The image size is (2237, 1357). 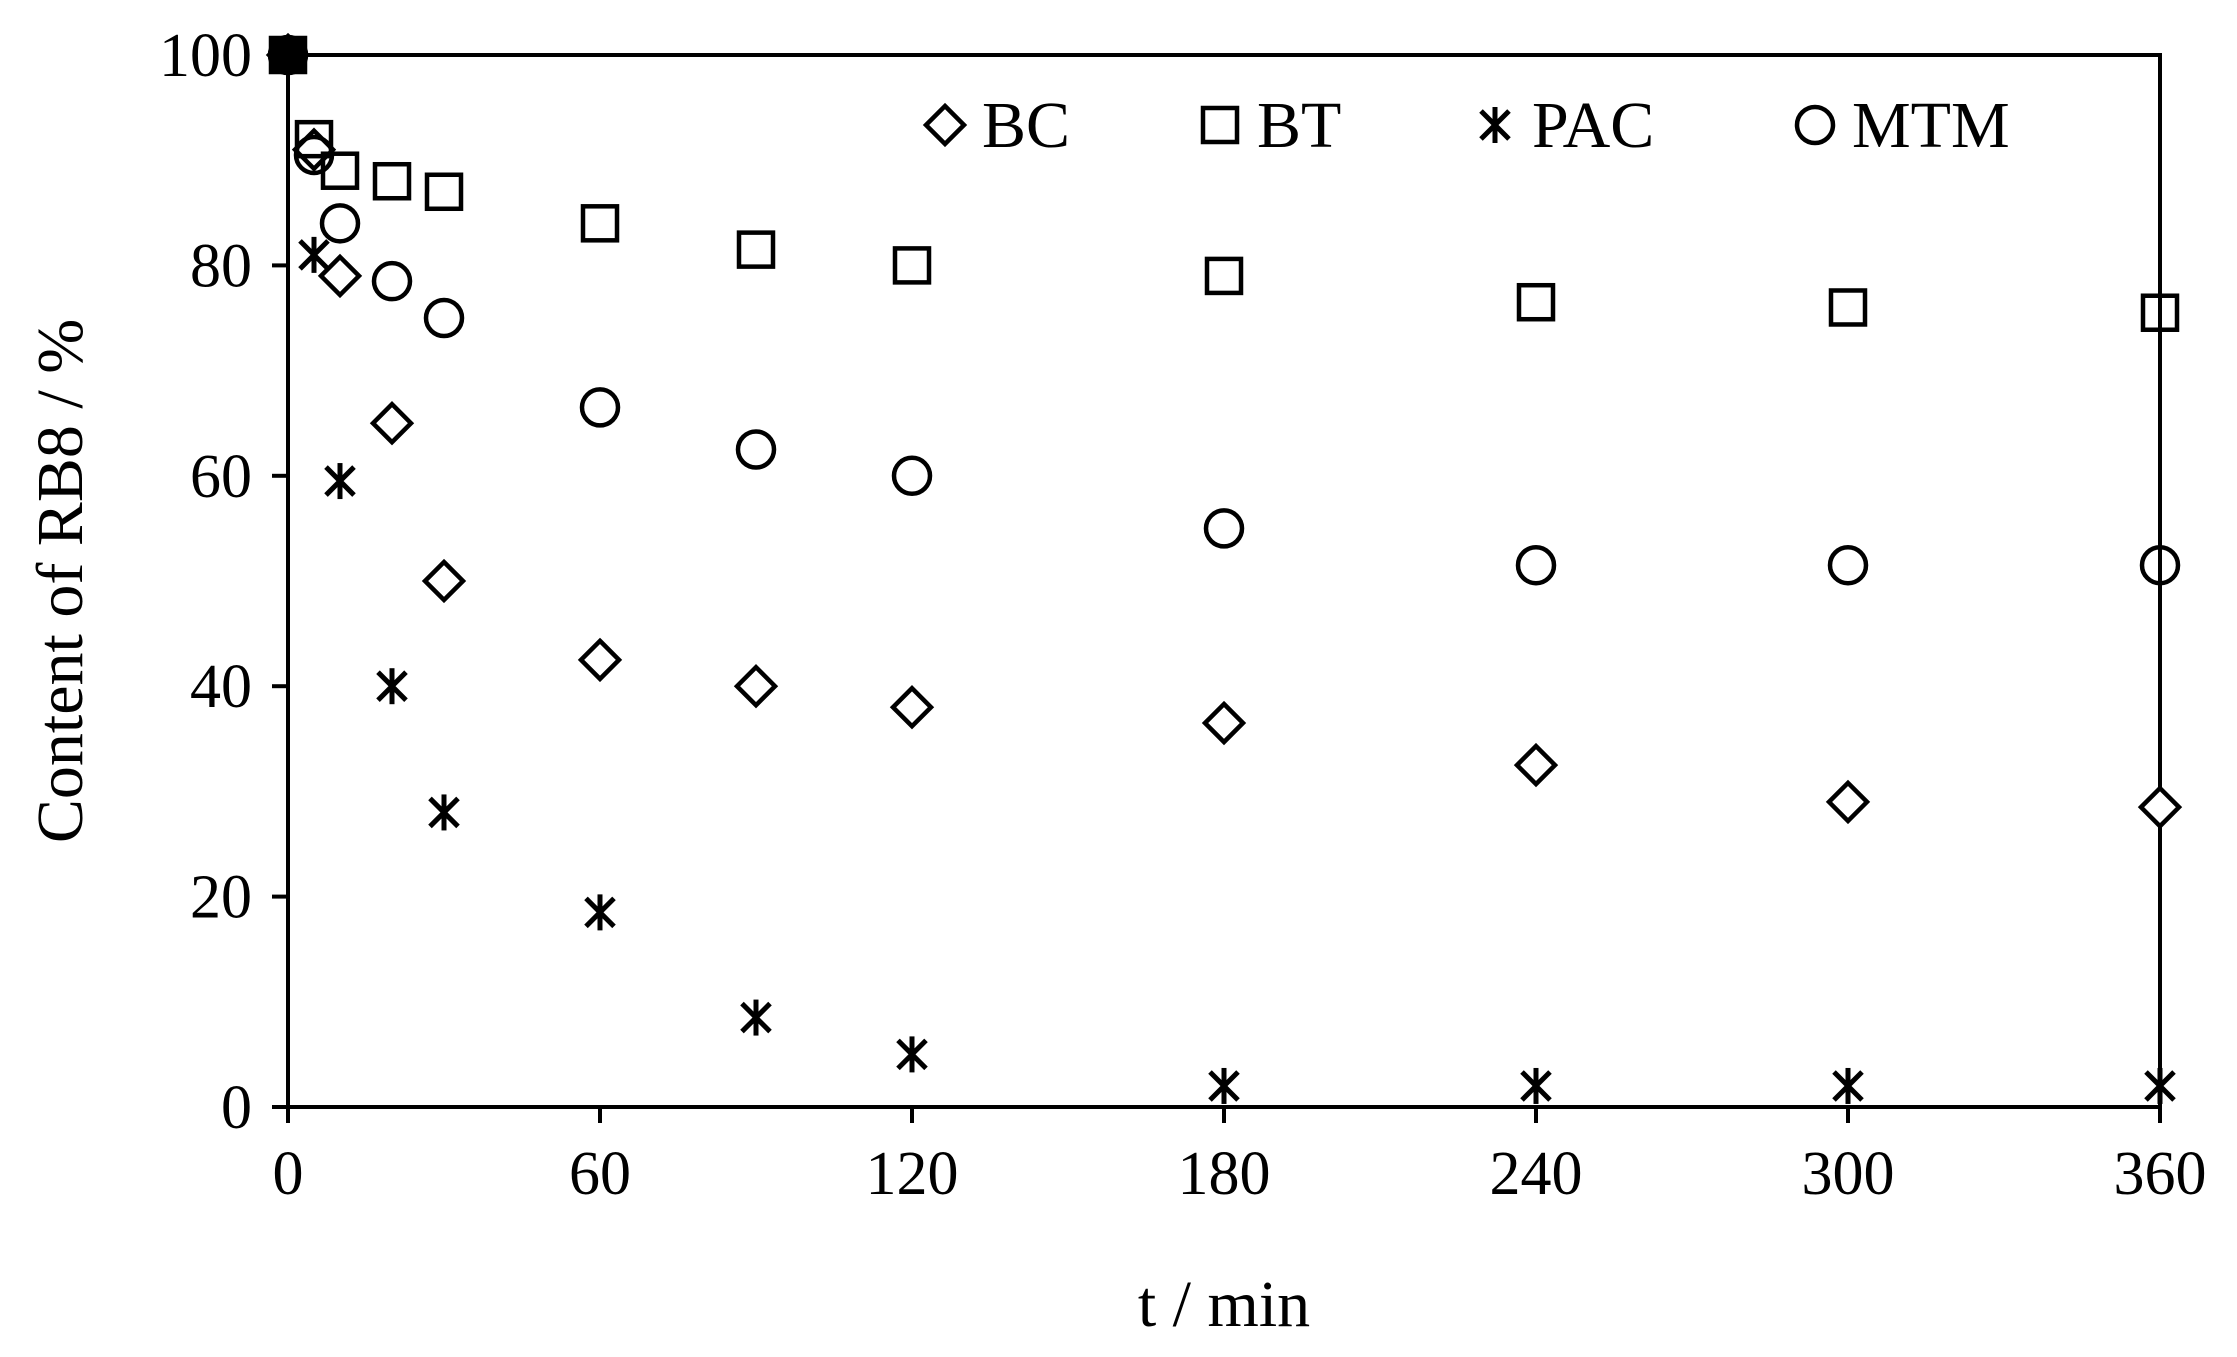 I want to click on legend-marker-mtm, so click(x=1815, y=125).